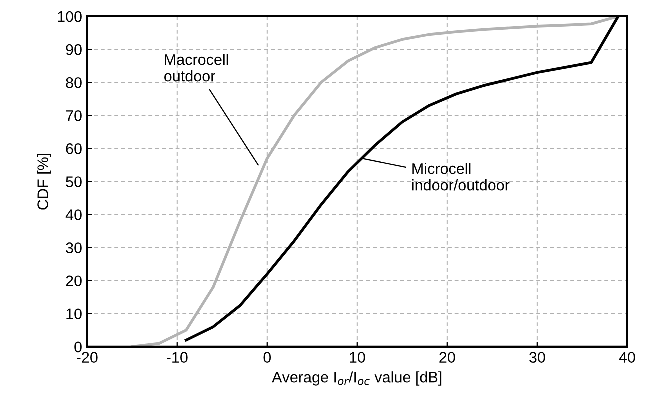 This screenshot has width=657, height=413. What do you see at coordinates (357, 379) in the screenshot?
I see `x-axis-title: Average I$_{or}$/I$_{oc}$ value [dB]` at bounding box center [357, 379].